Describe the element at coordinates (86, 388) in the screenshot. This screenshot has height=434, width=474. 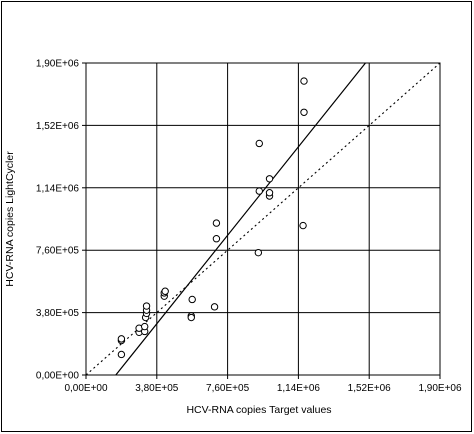
I see `x-tick-label-0: 0,00E+00` at that location.